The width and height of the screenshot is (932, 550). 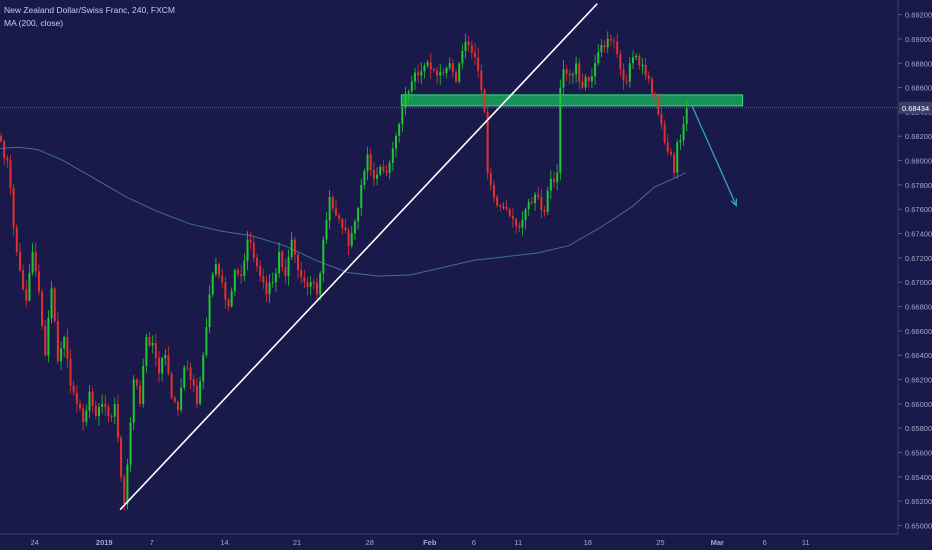 I want to click on price-tick-label: 0.65400, so click(x=918, y=477).